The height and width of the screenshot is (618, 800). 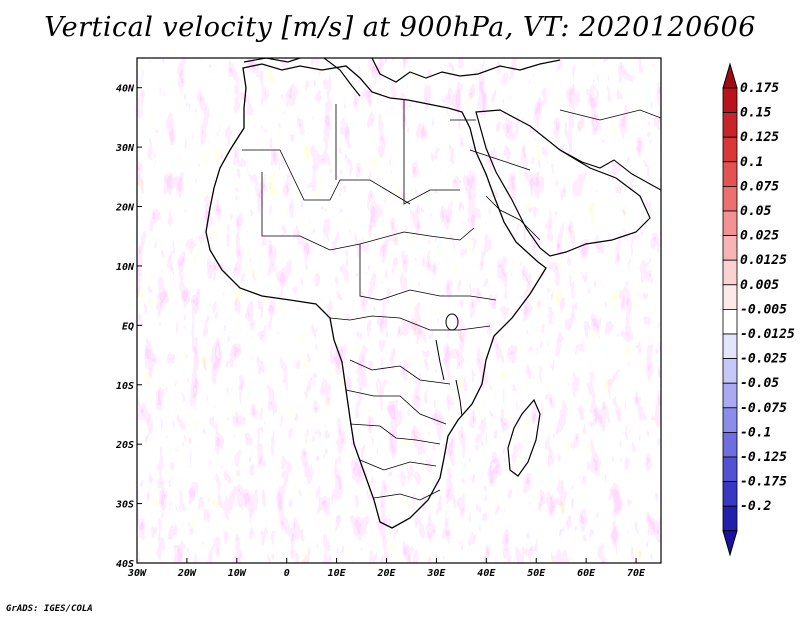 I want to click on colorbar-bottom-arrow, so click(x=730, y=543).